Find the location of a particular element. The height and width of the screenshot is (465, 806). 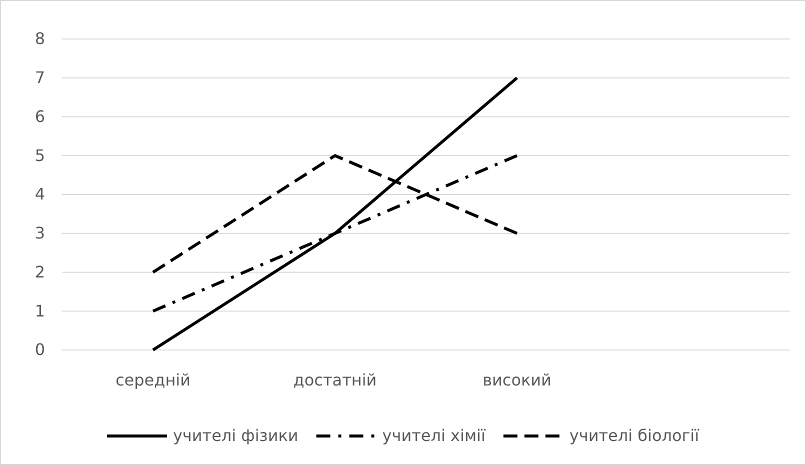

legend-label: учителі біології is located at coordinates (634, 435).